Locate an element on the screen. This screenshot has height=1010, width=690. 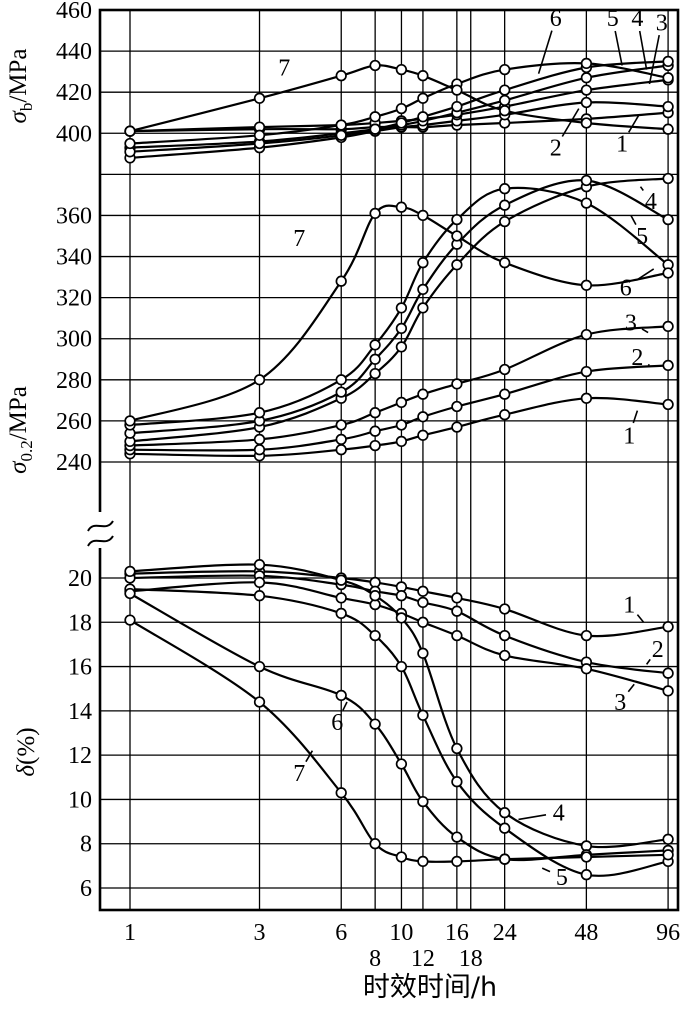
curve-label-elongation-2: 2 is located at coordinates (658, 650).